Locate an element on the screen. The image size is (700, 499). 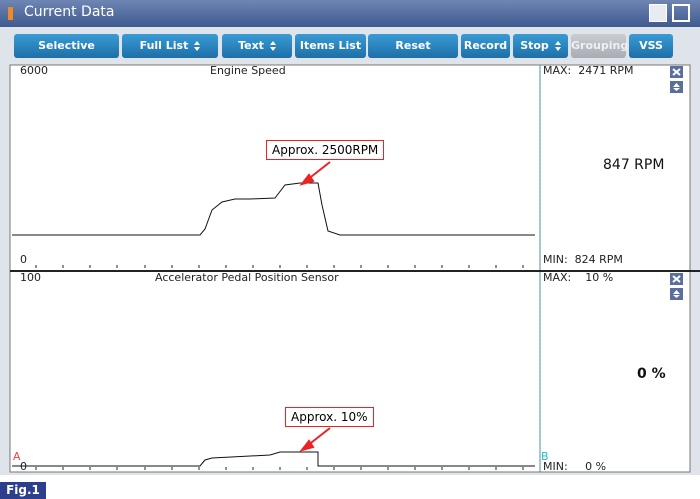
button-label: Grouping is located at coordinates (600, 45).